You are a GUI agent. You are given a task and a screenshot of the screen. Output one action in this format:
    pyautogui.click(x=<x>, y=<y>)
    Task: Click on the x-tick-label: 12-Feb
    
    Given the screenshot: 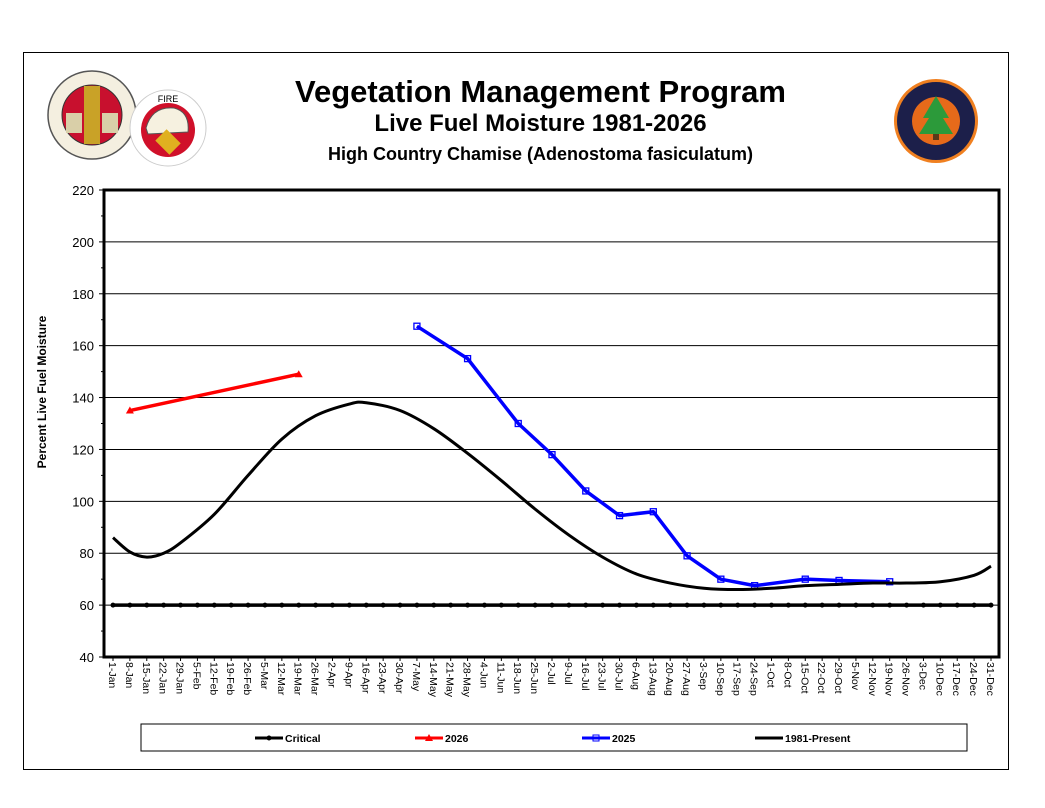 What is the action you would take?
    pyautogui.click(x=213, y=678)
    